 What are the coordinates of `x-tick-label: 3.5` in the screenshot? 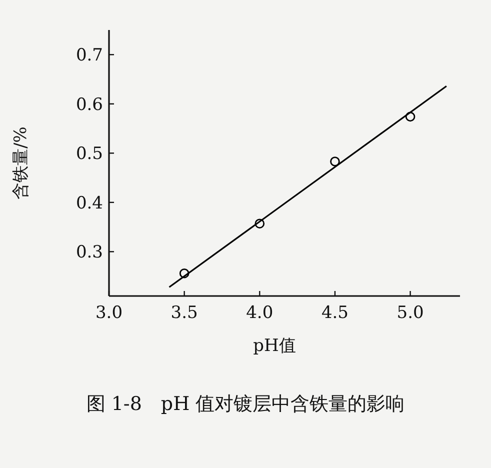 It's located at (184, 313).